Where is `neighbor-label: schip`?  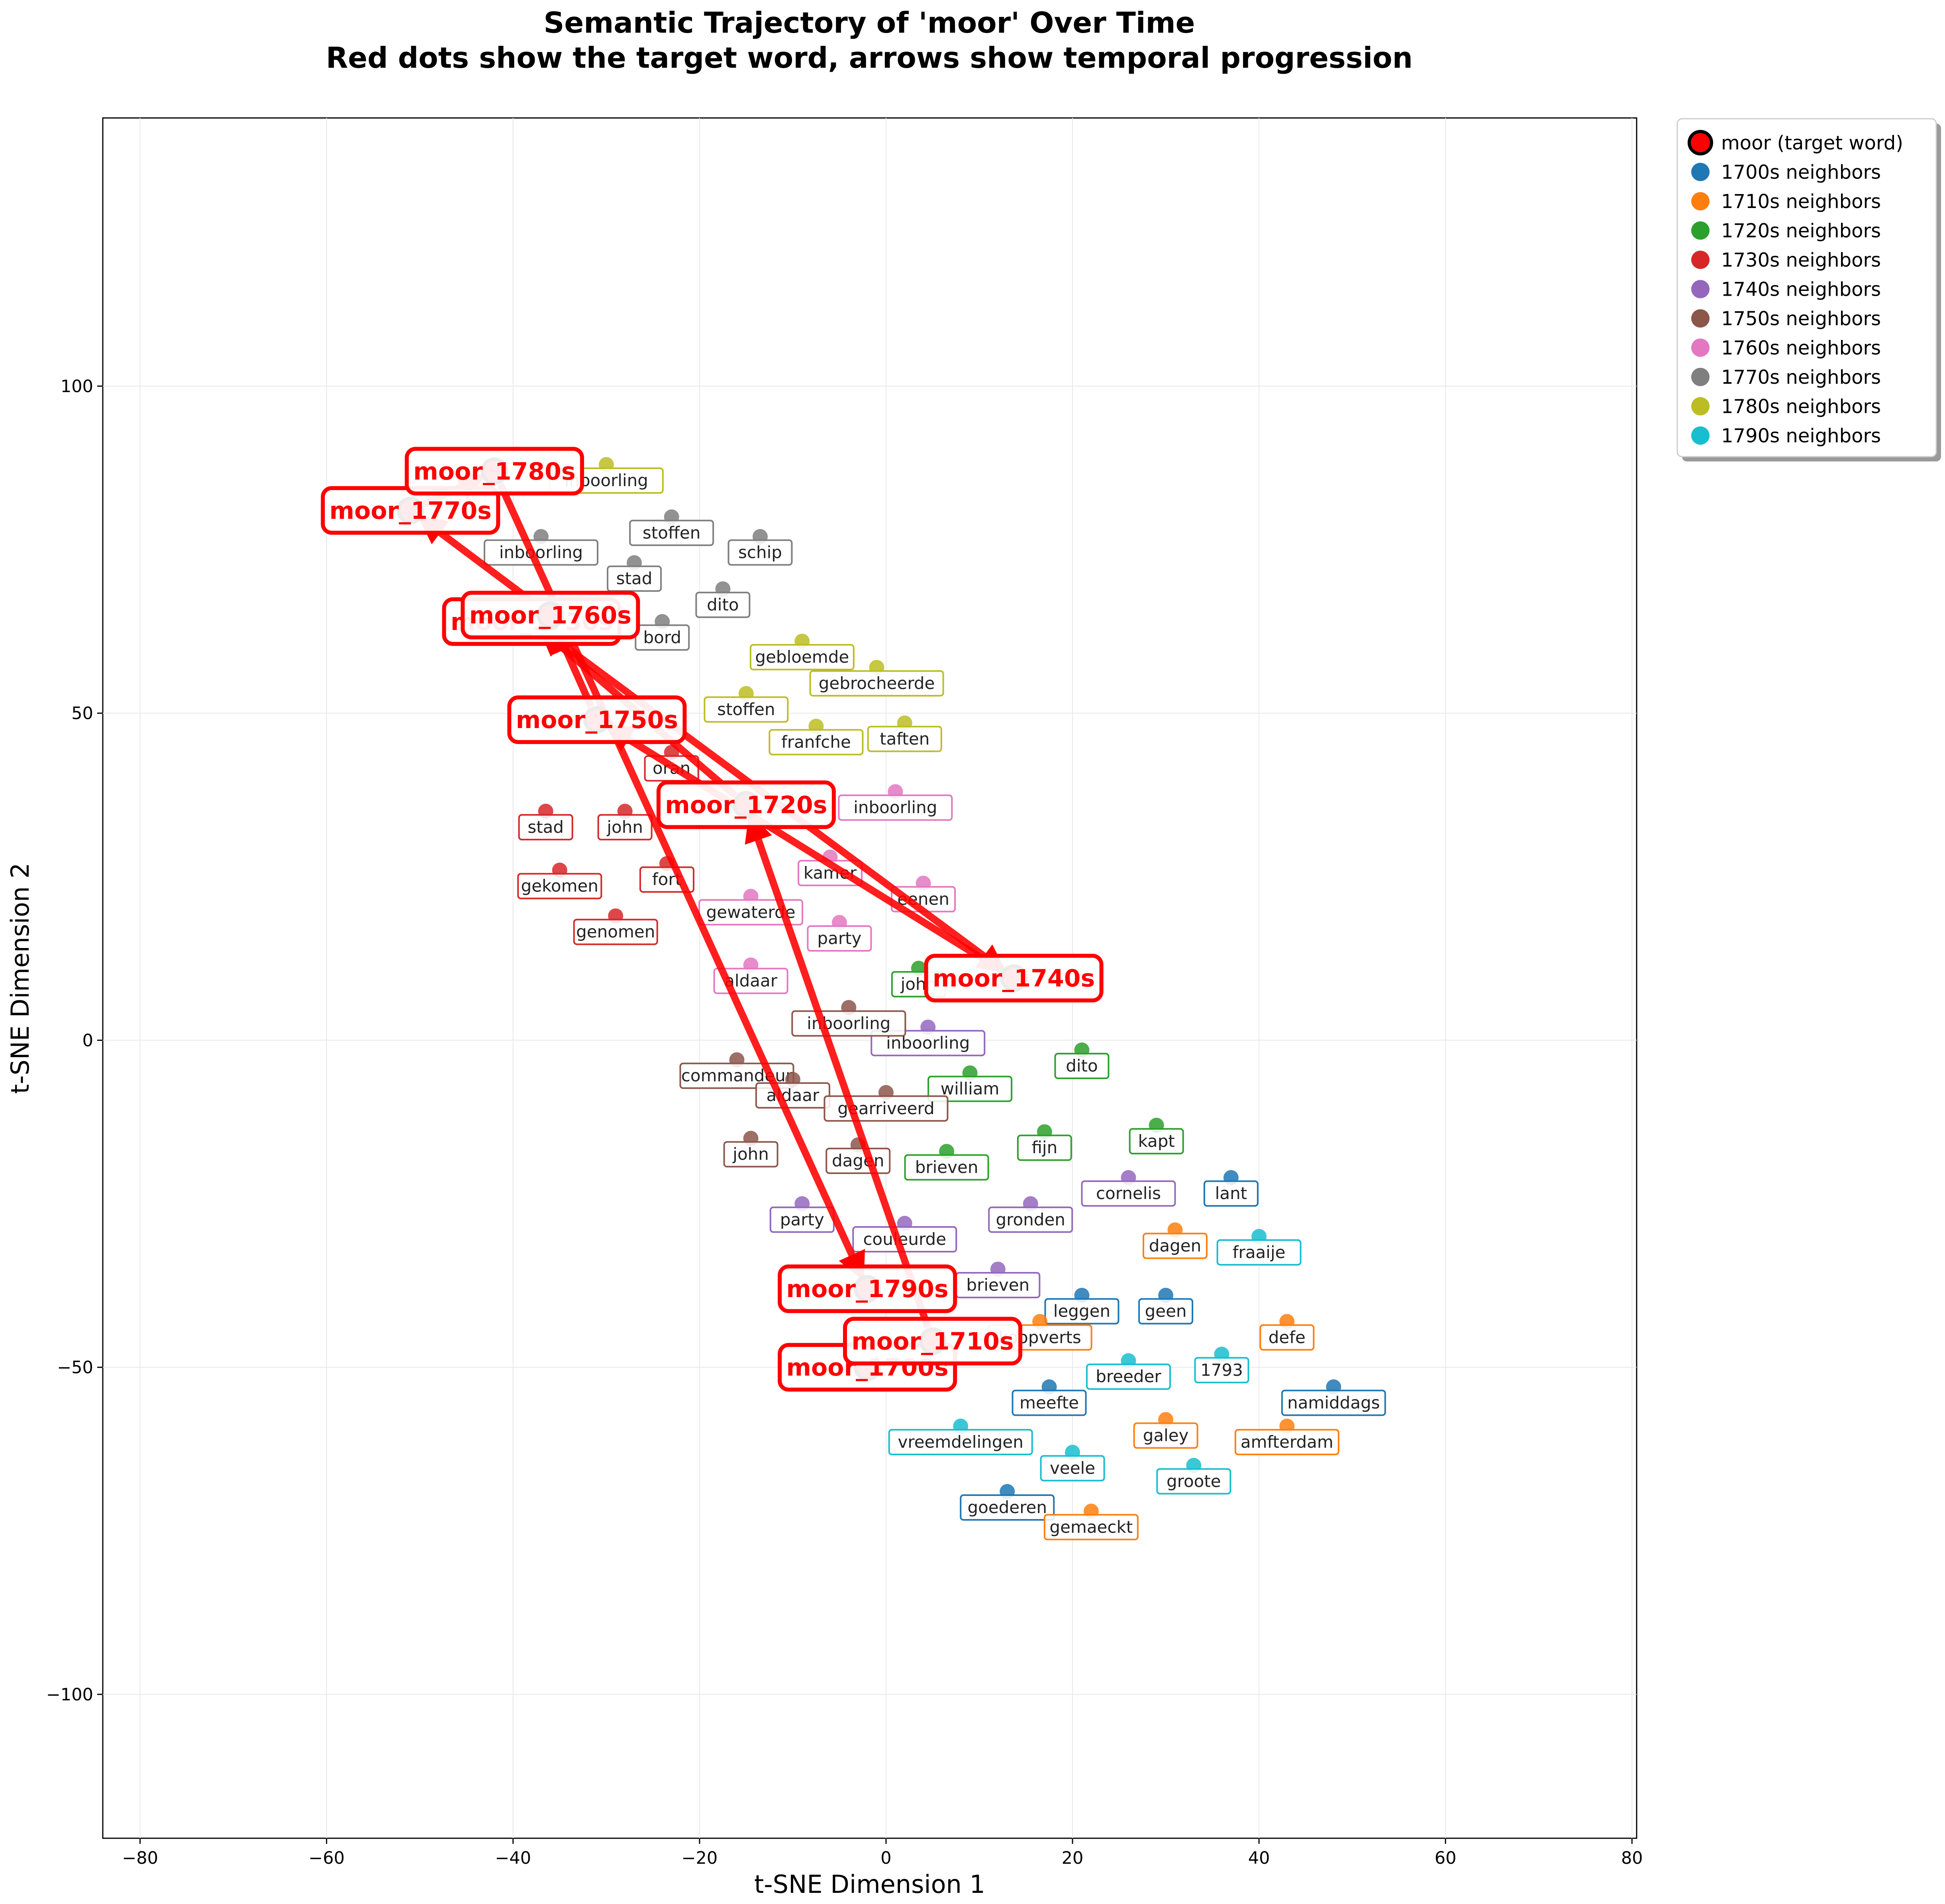 neighbor-label: schip is located at coordinates (760, 552).